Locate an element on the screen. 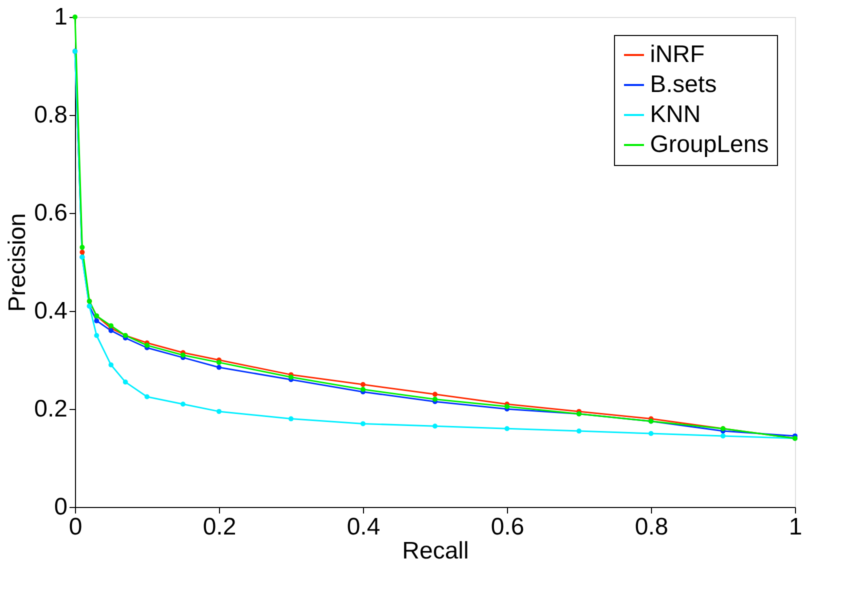 The height and width of the screenshot is (603, 855). y-tick-label: 1 is located at coordinates (61, 17).